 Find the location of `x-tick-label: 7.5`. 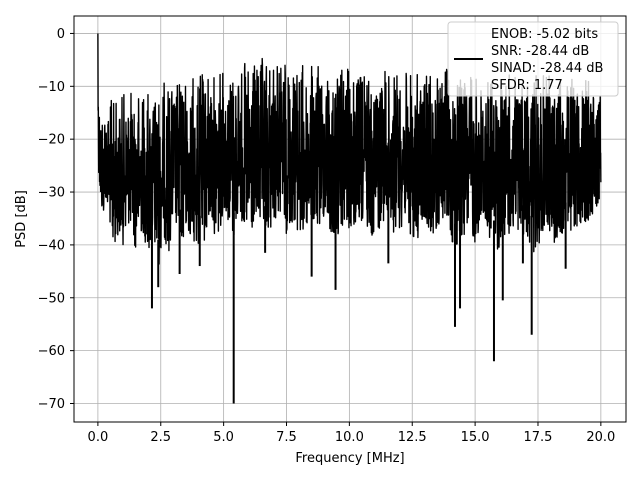

x-tick-label: 7.5 is located at coordinates (286, 437).